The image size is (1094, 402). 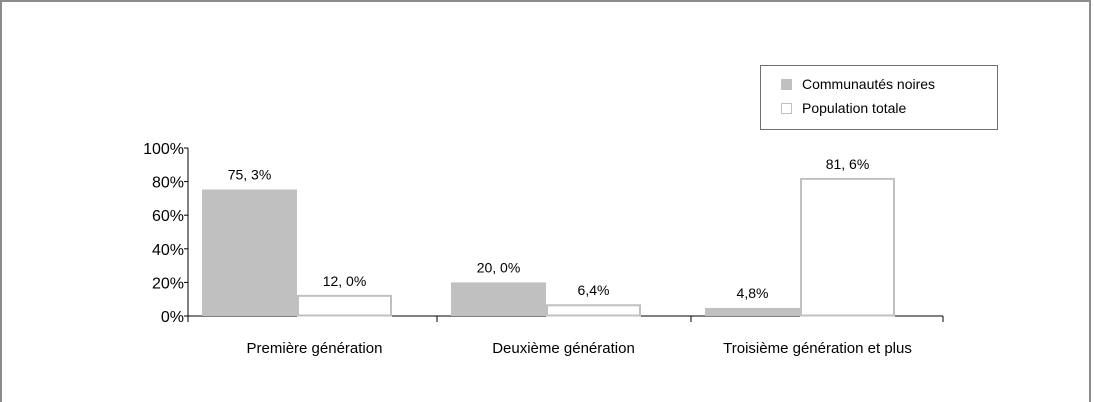 What do you see at coordinates (593, 310) in the screenshot?
I see `bar-population-totale-deuxieme-generation` at bounding box center [593, 310].